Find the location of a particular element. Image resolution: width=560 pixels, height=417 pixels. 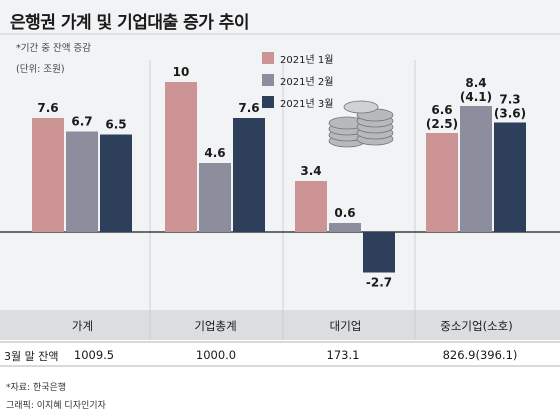

value-label: 7.3 is located at coordinates (509, 100).